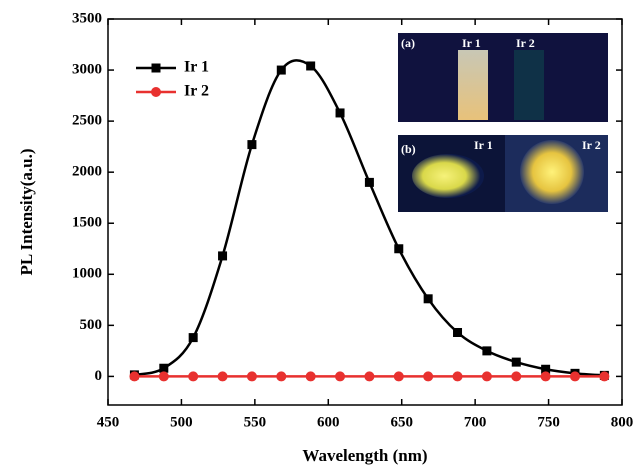  Describe the element at coordinates (26, 211) in the screenshot. I see `y-axis-title: PL Intensity(a.u.)` at that location.